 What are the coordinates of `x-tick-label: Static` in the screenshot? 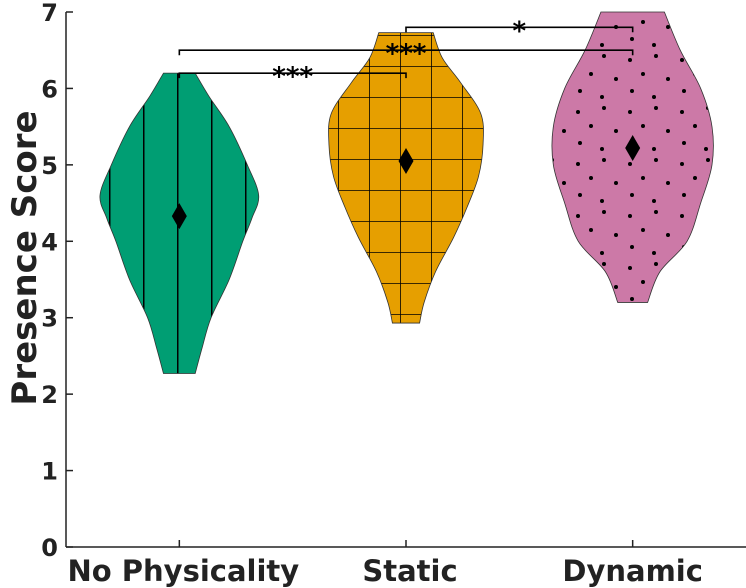 It's located at (409, 571).